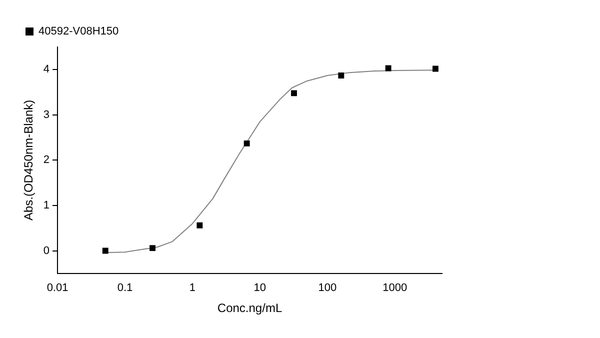  Describe the element at coordinates (46, 160) in the screenshot. I see `y-tick-label: 2` at that location.